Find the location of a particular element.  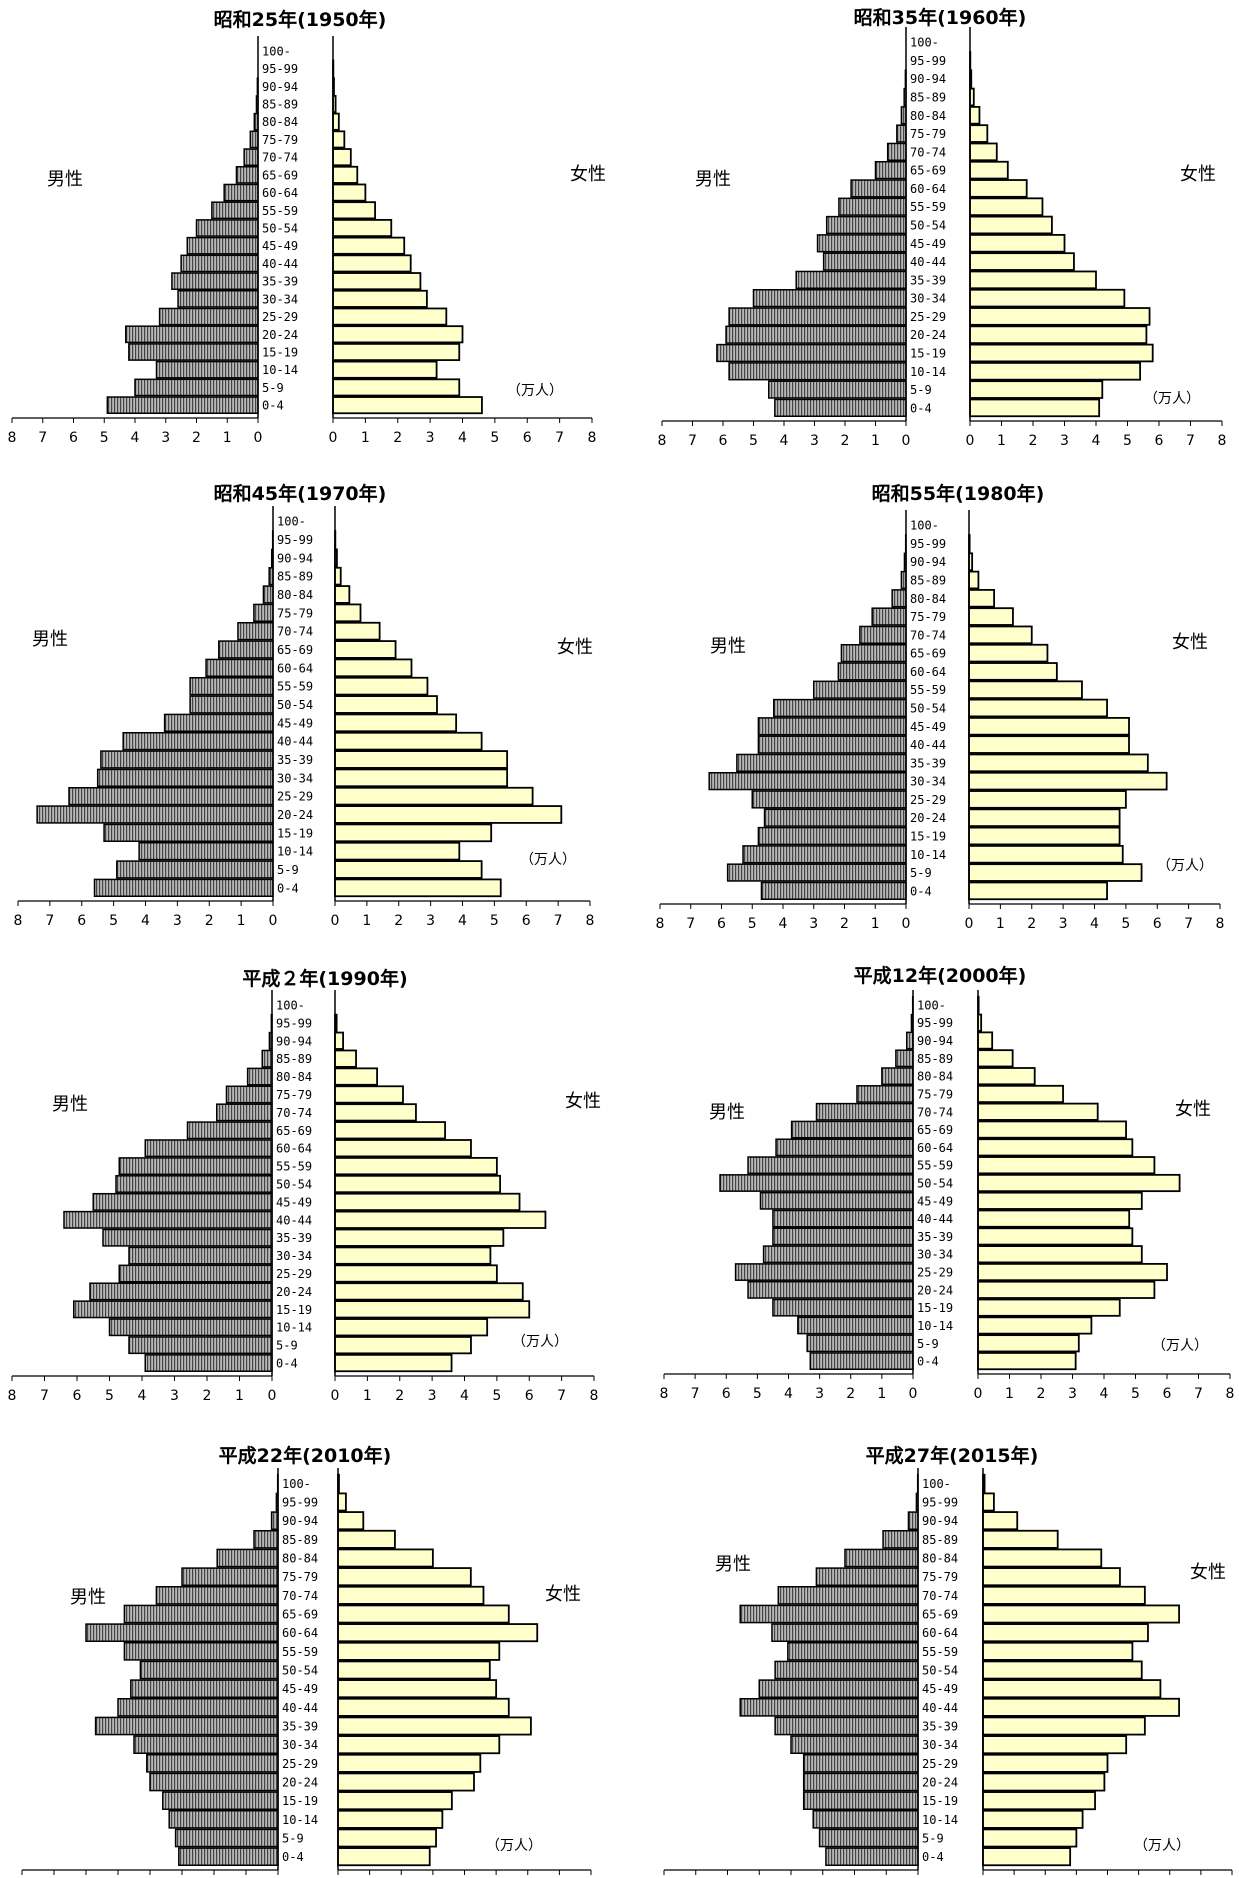

age-label-100-: 100- is located at coordinates (291, 522).